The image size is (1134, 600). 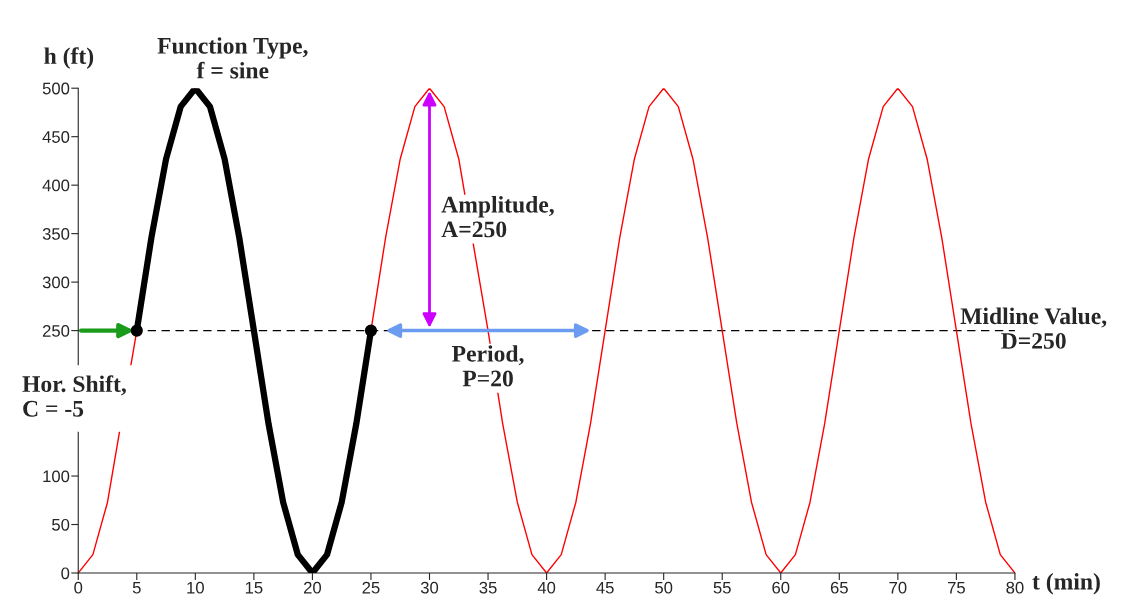 I want to click on y-axis-title: h (ft), so click(x=69, y=58).